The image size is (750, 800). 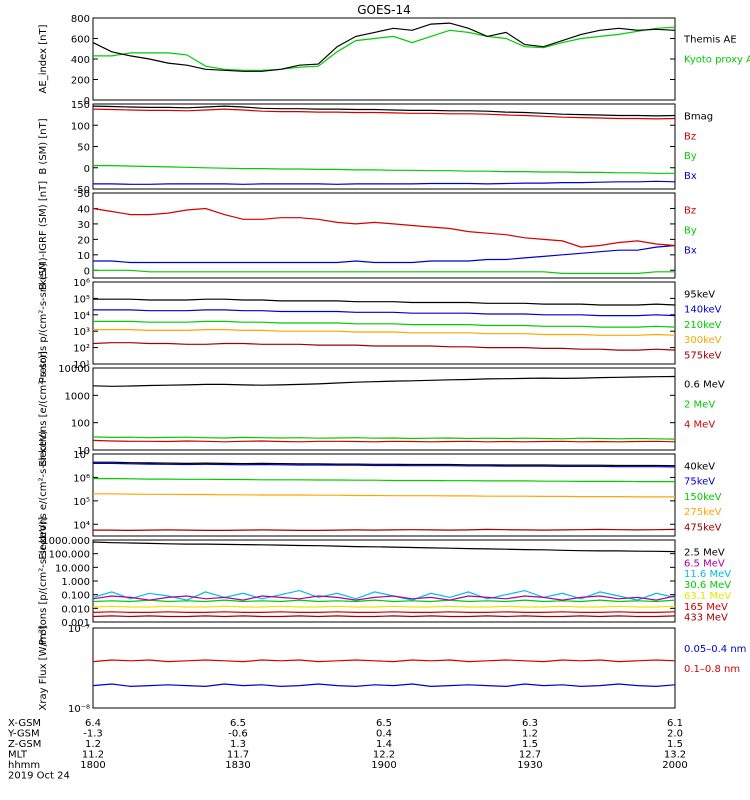 What do you see at coordinates (706, 607) in the screenshot?
I see `legend-entry: 165 MeV` at bounding box center [706, 607].